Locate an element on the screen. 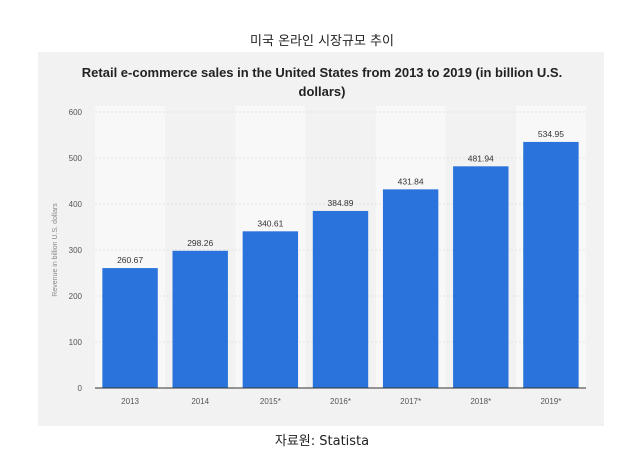 Image resolution: width=644 pixels, height=458 pixels. x-tick-label: 2014 is located at coordinates (200, 401).